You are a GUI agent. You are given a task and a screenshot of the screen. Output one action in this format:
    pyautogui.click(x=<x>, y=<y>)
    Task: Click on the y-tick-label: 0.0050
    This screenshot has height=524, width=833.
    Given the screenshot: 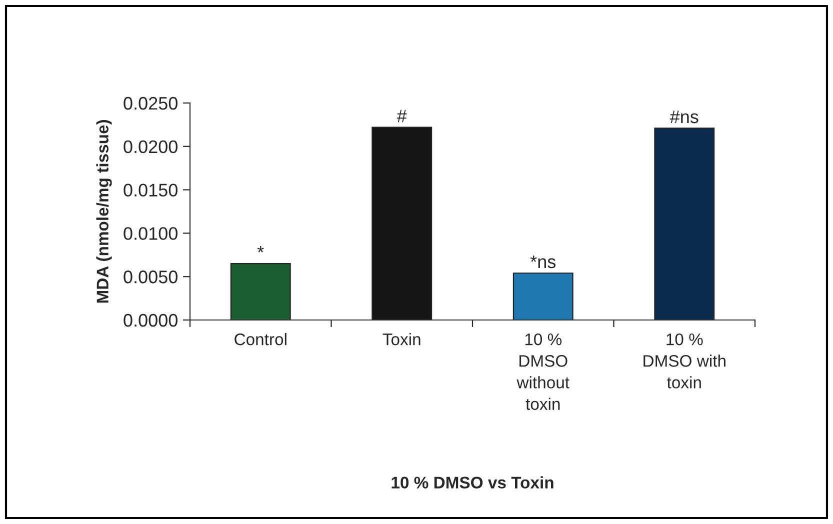 What is the action you would take?
    pyautogui.click(x=151, y=277)
    